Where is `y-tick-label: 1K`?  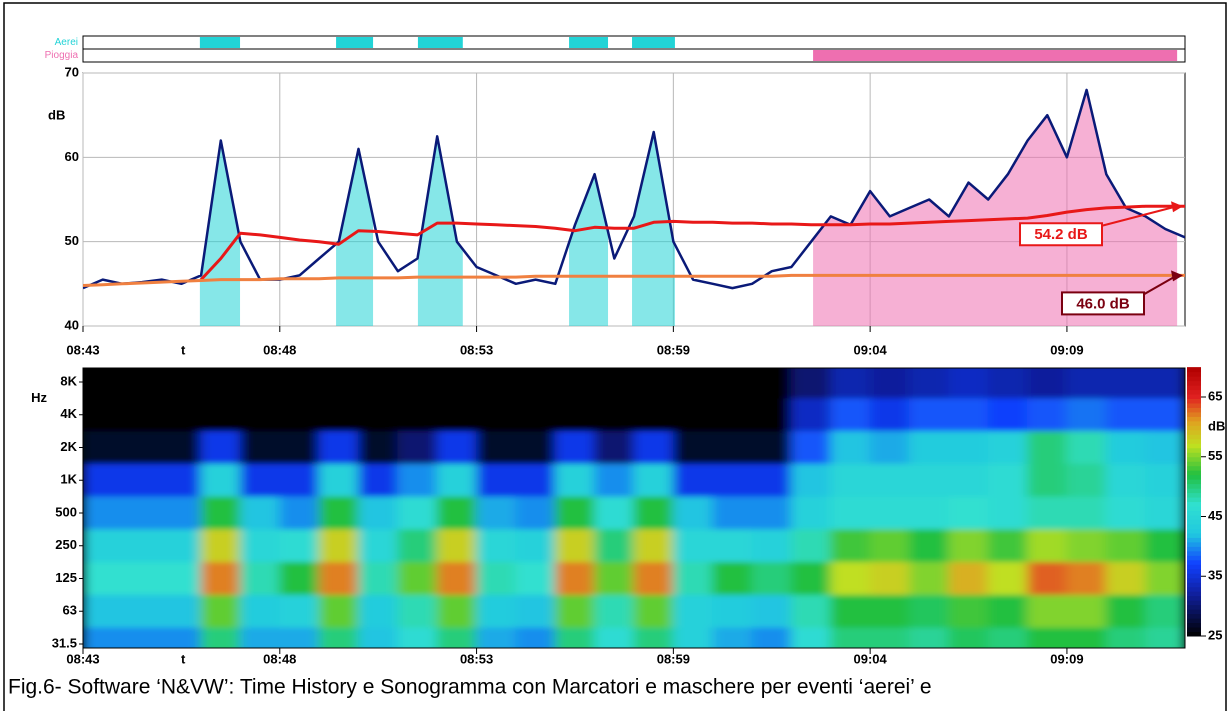 y-tick-label: 1K is located at coordinates (68, 479).